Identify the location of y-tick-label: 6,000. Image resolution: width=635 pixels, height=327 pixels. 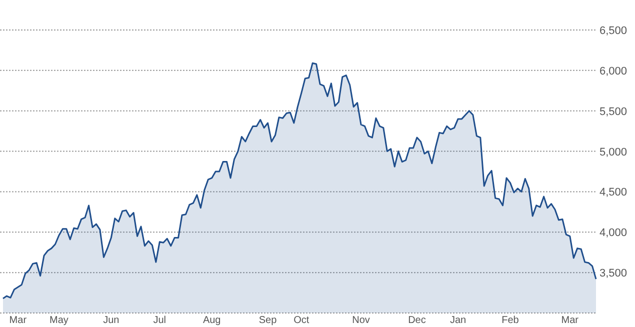
(613, 71).